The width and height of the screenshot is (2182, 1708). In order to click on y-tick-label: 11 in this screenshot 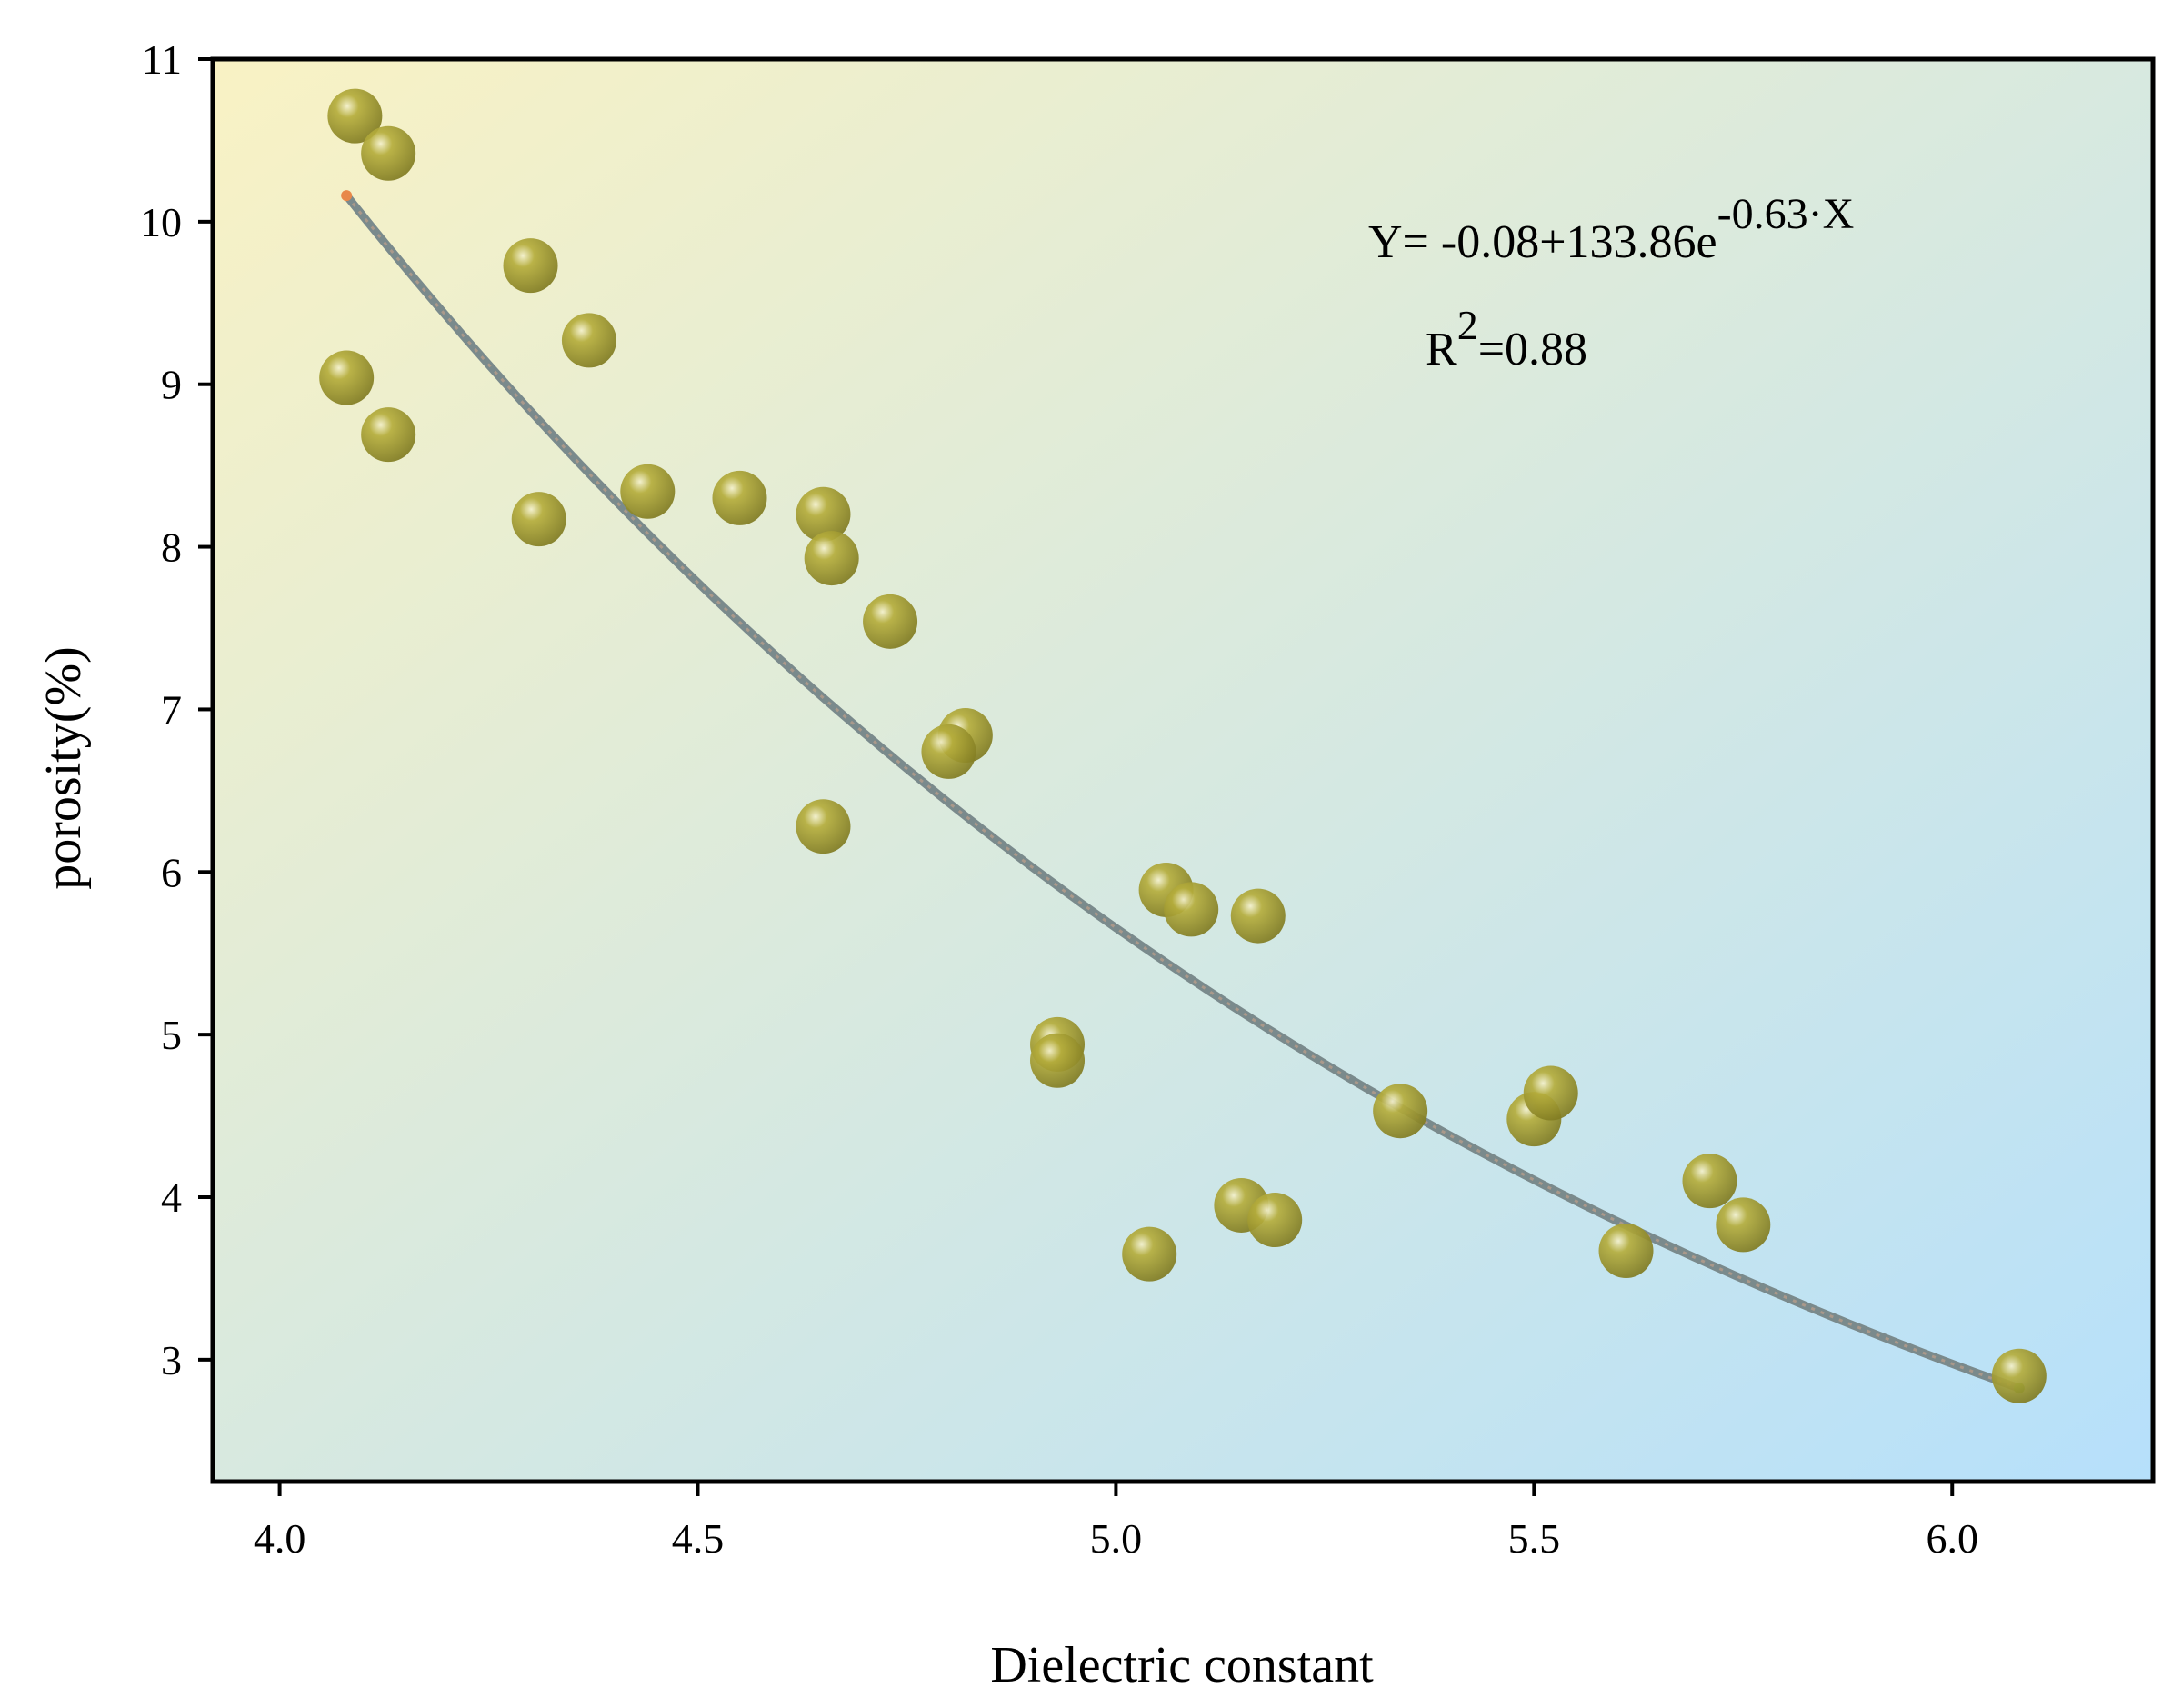, I will do `click(162, 59)`.